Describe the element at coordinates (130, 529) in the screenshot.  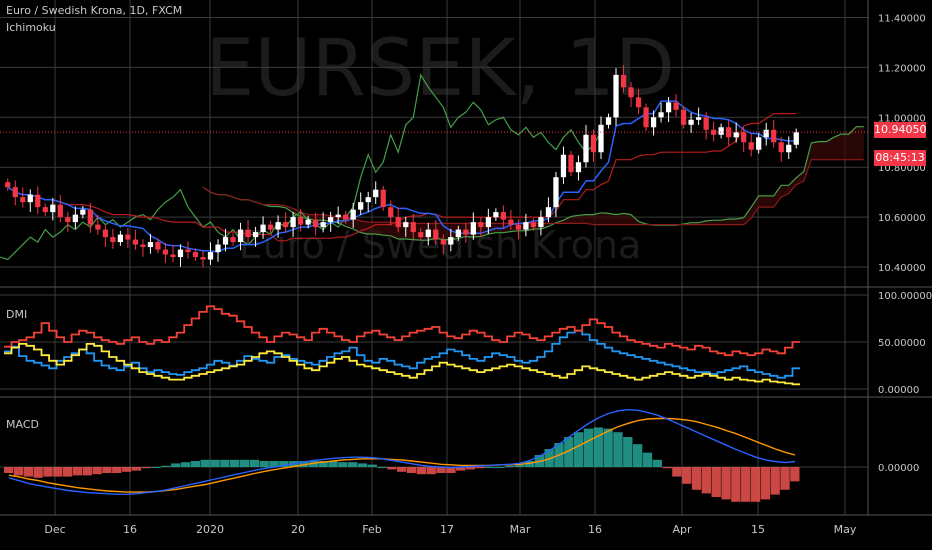
I see `x-tick-label: 16` at that location.